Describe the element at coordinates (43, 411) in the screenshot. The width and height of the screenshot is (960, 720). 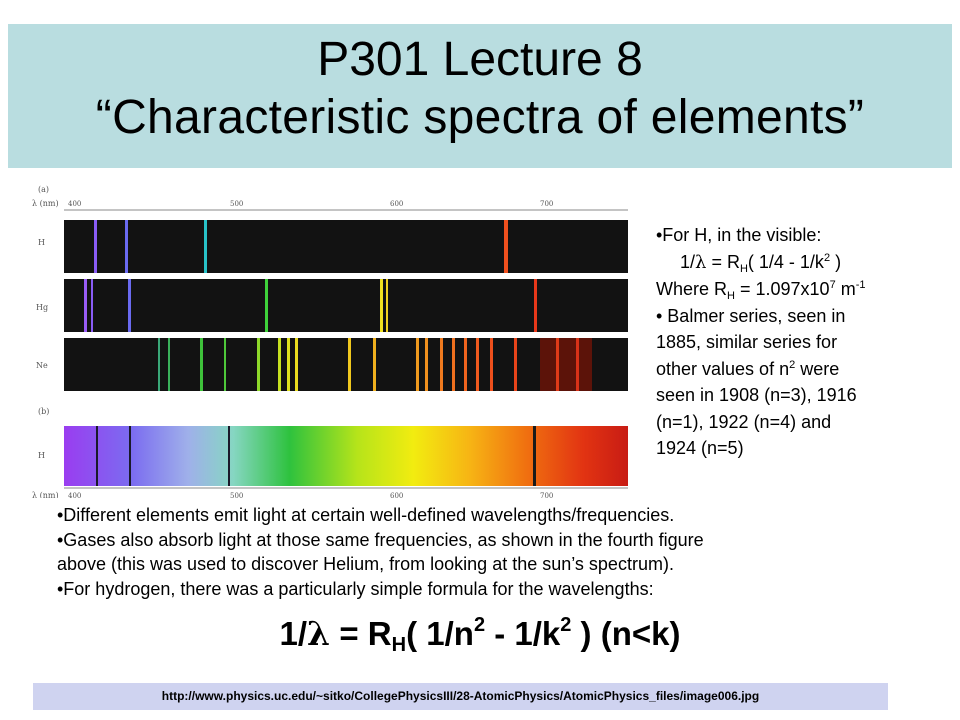
I see `panel-b-label: (b)` at that location.